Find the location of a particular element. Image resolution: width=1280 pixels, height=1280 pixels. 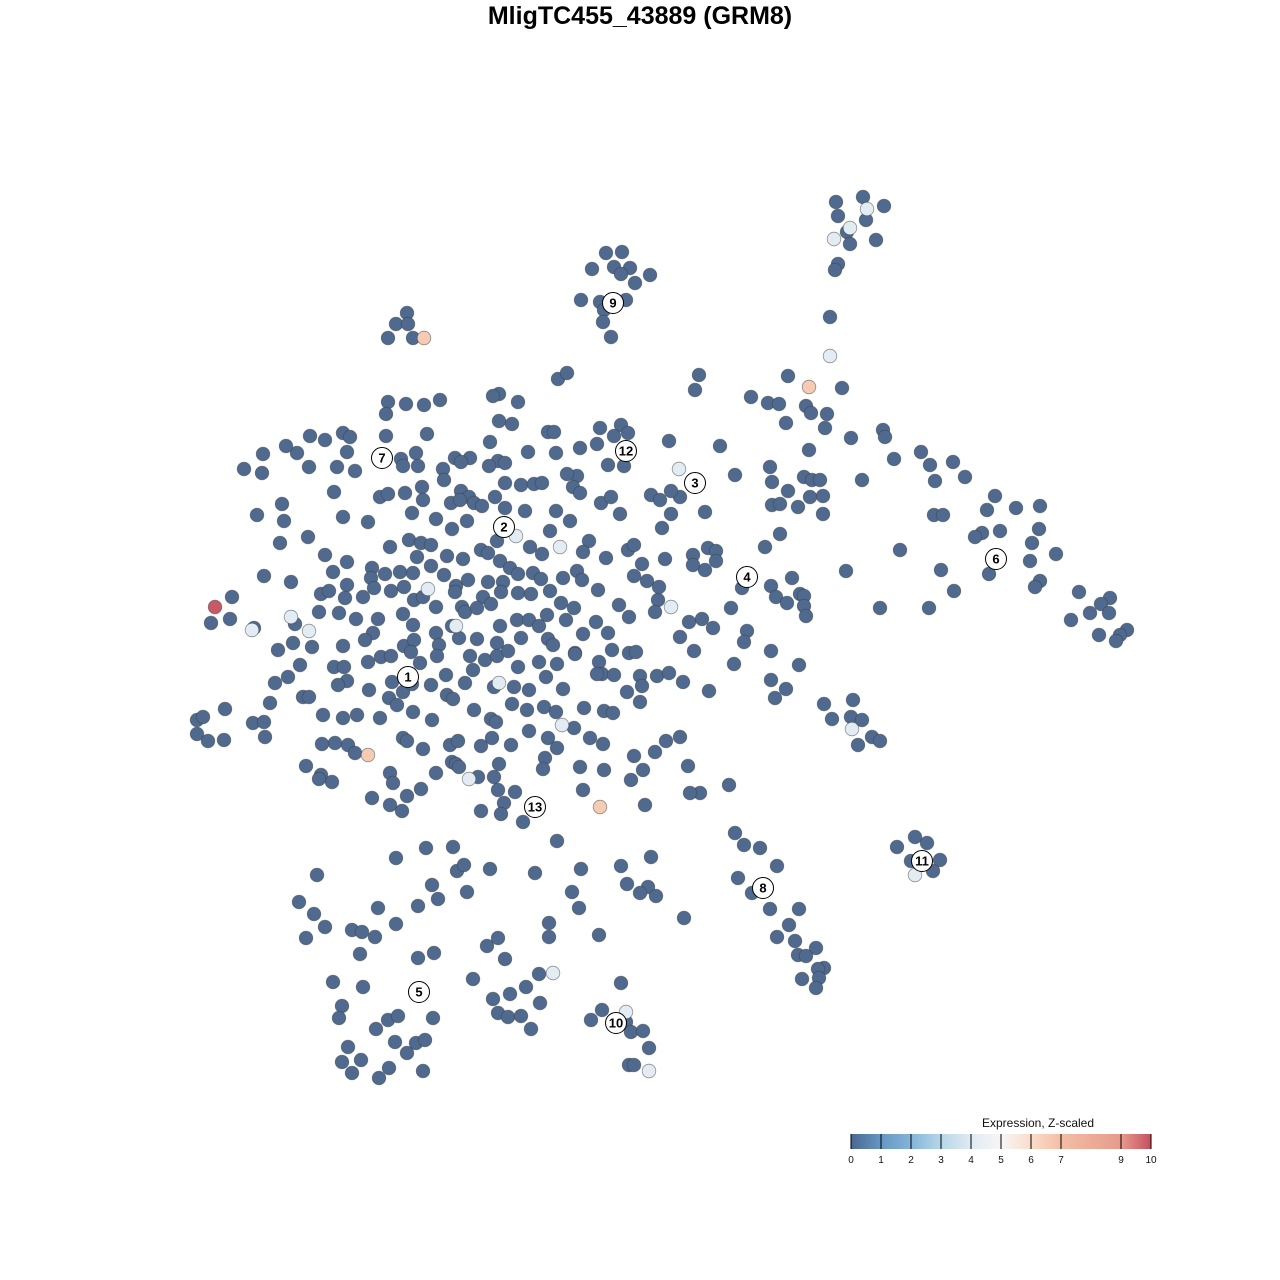

cluster-label-text: 2 is located at coordinates (503, 527).